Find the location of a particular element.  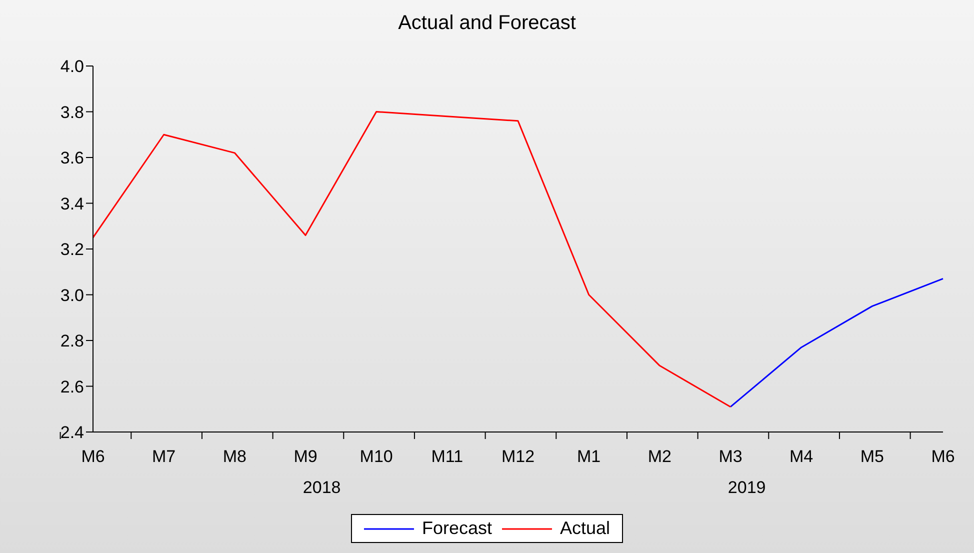

chart-title: Actual and Forecast is located at coordinates (487, 23).